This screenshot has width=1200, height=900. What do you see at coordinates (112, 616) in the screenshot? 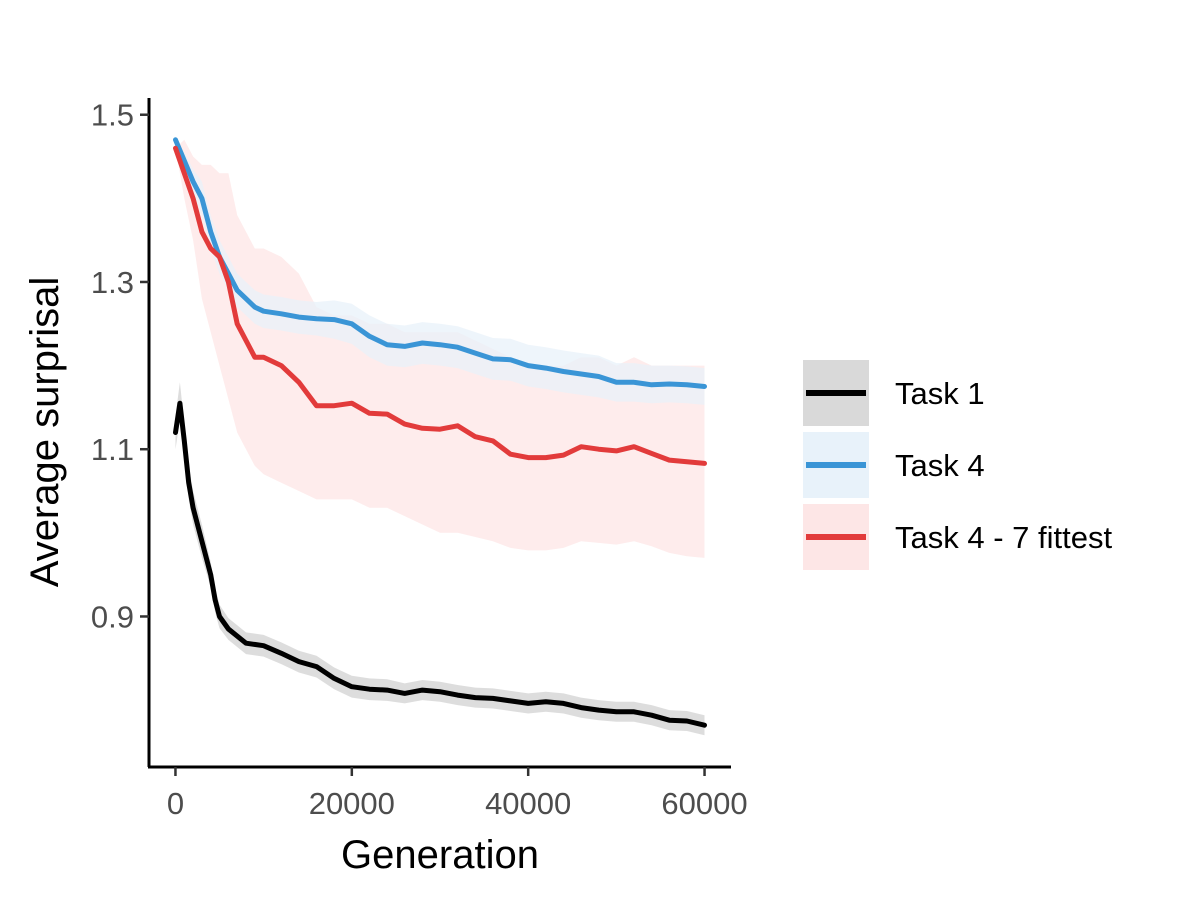
I see `y-tick-label: 0.9` at bounding box center [112, 616].